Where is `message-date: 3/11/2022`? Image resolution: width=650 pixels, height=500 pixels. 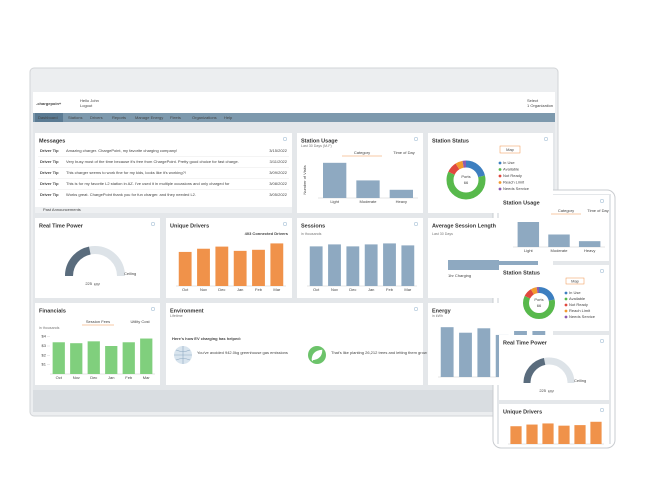
message-date: 3/11/2022 is located at coordinates (279, 161).